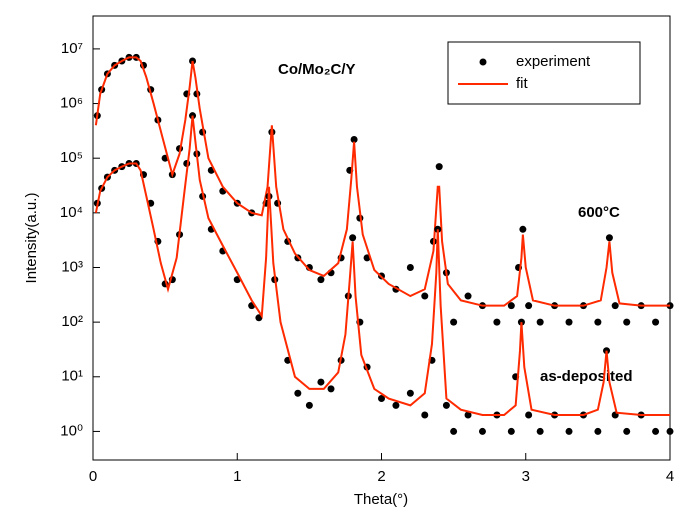  I want to click on y-tick-label: 10³, so click(72, 266).